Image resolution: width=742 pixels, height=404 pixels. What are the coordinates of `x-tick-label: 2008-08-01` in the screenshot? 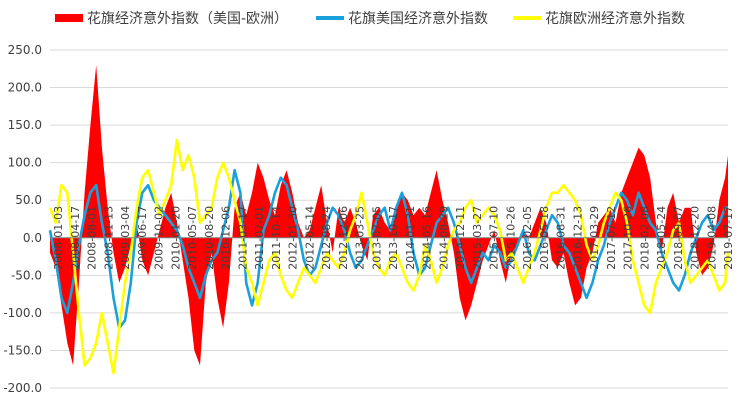 It's located at (92, 238).